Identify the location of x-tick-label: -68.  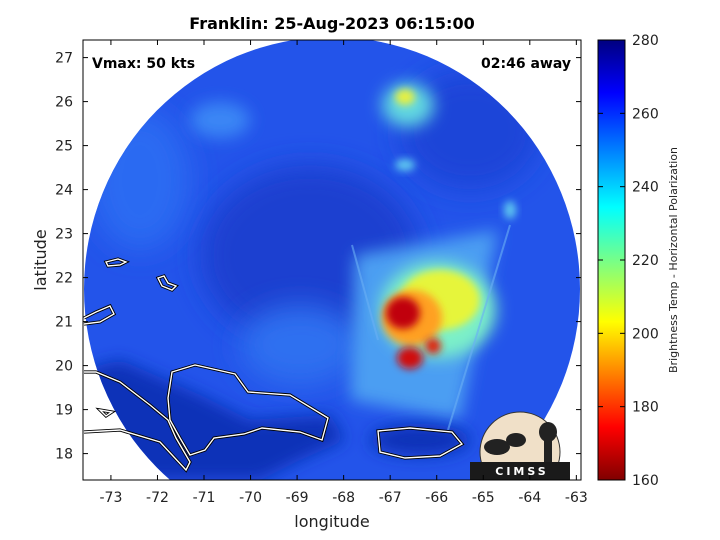
(343, 498).